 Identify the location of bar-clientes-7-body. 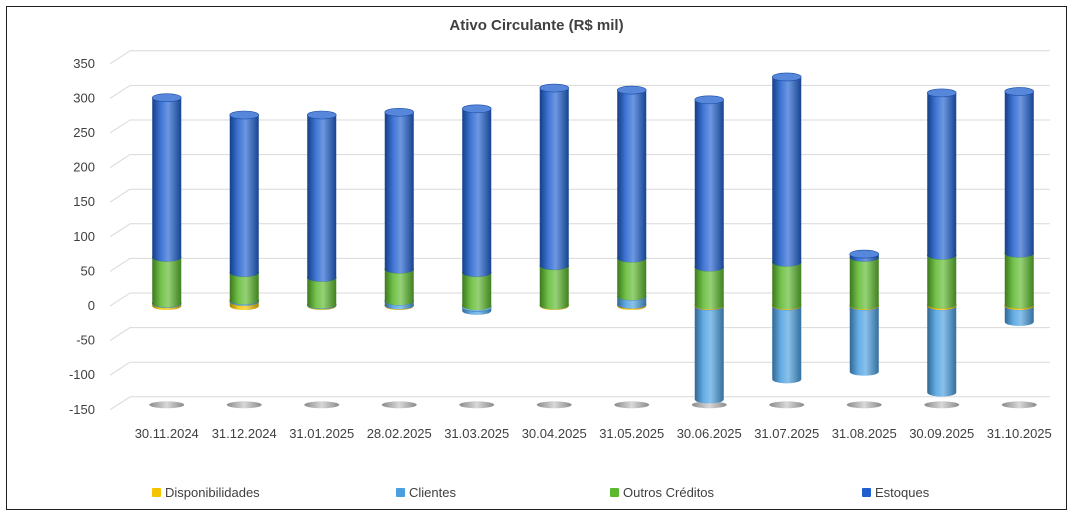
(709, 355).